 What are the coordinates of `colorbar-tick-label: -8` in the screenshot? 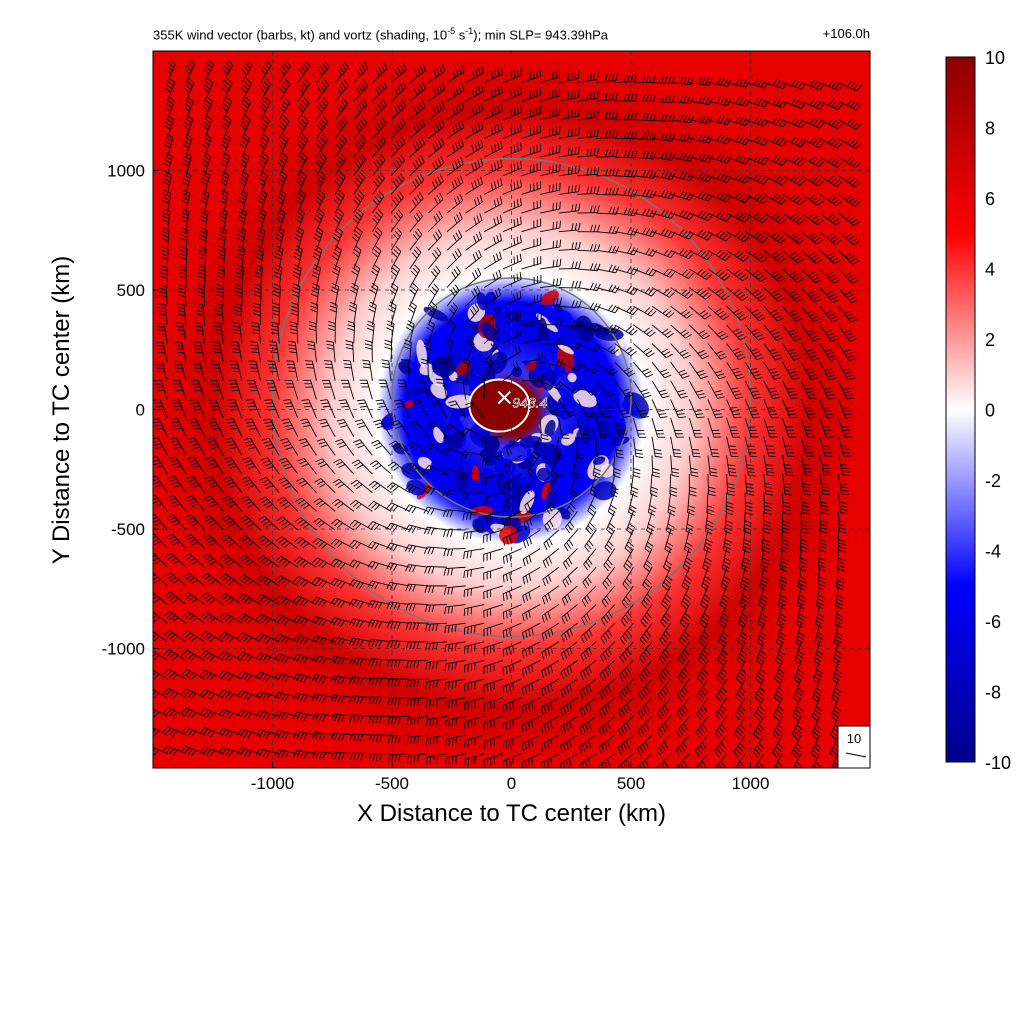 It's located at (993, 693).